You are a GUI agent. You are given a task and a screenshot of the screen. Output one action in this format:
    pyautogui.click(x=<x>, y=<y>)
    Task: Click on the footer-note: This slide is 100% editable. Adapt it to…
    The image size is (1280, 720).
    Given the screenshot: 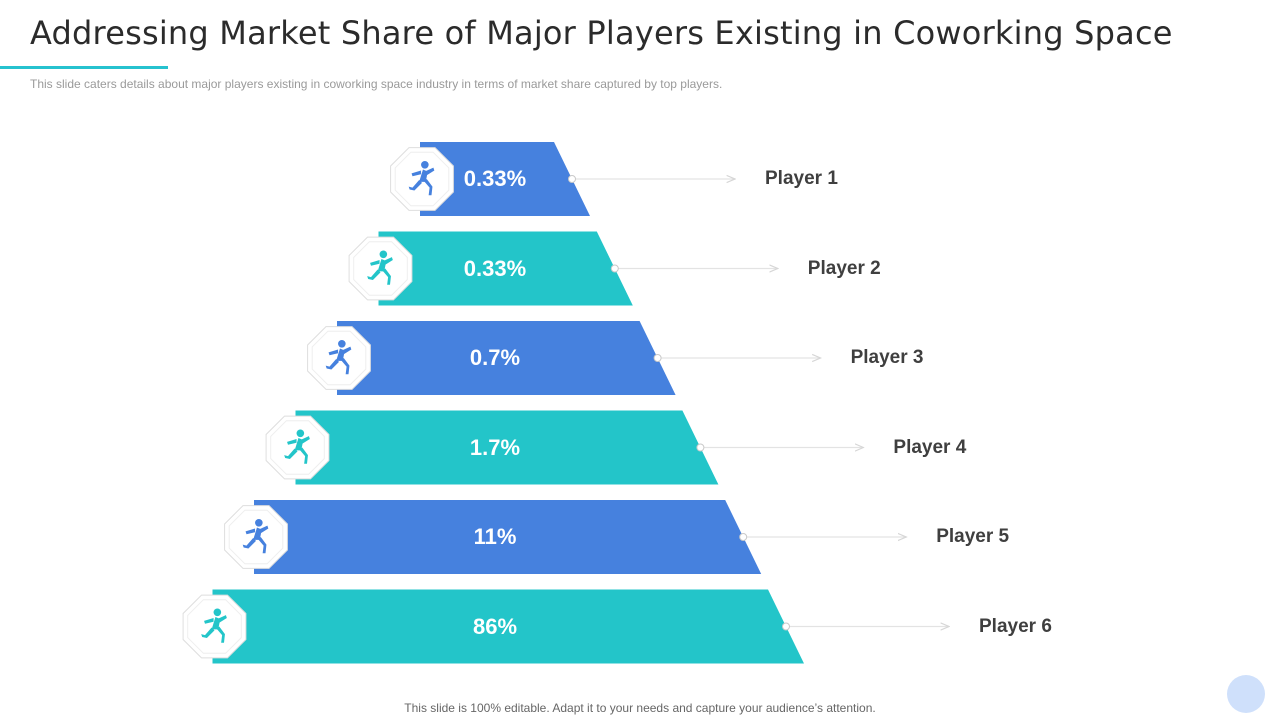 What is the action you would take?
    pyautogui.click(x=640, y=708)
    